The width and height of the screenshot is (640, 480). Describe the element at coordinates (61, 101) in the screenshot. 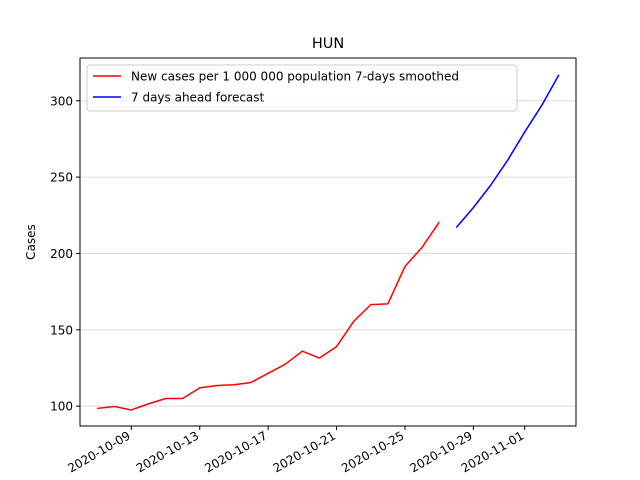

I see `y-tick-label: 300` at that location.